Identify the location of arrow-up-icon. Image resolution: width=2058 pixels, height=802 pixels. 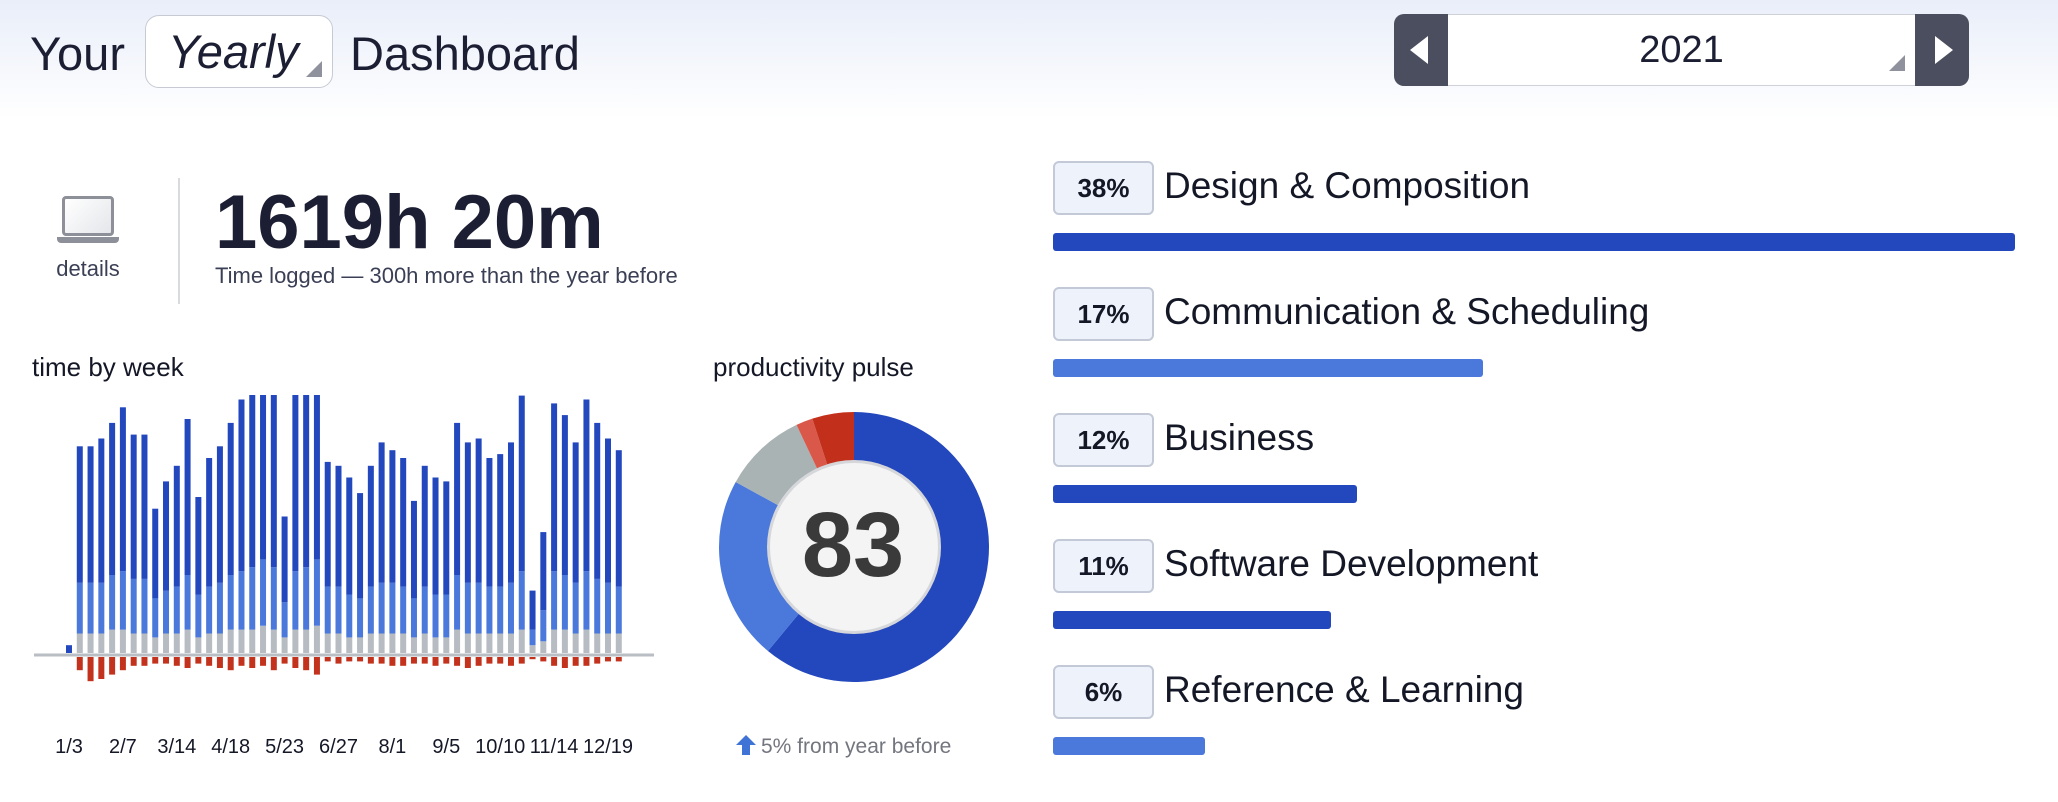
(746, 745).